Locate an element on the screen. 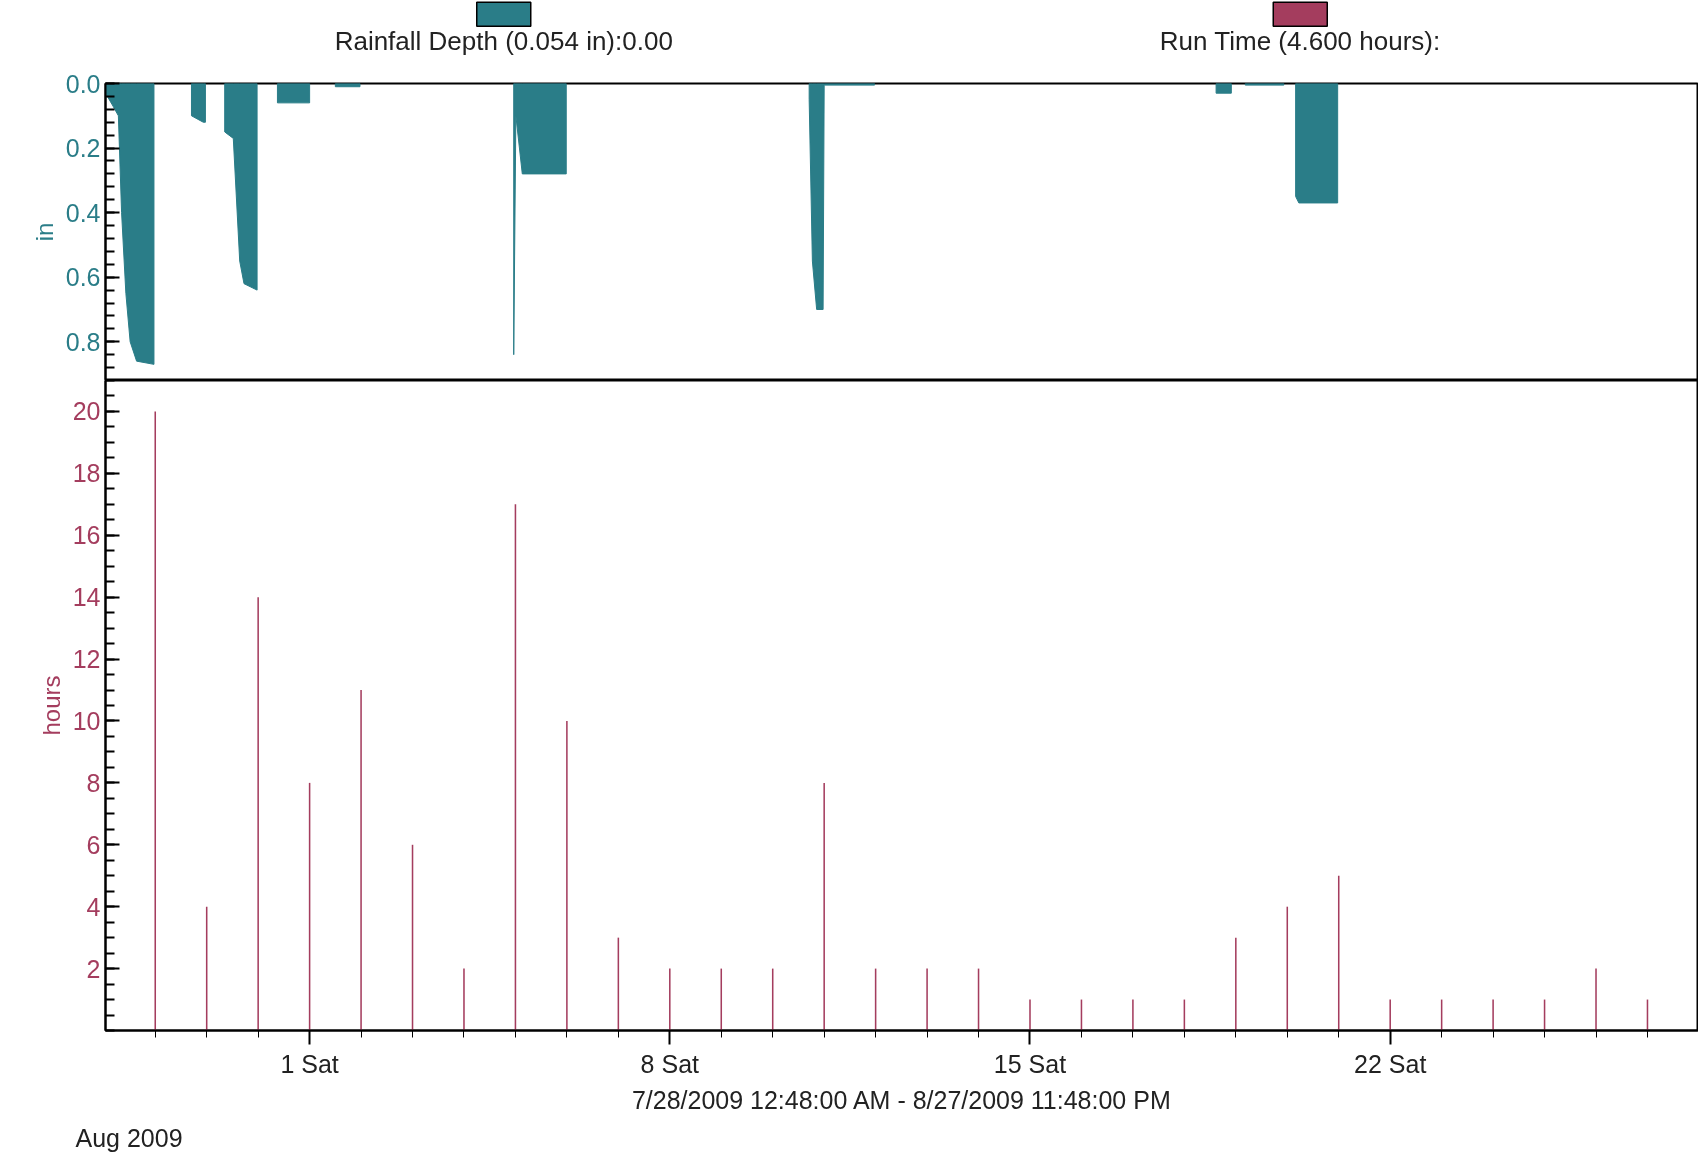 This screenshot has width=1698, height=1160. text: Aug 2009 is located at coordinates (129, 1137).